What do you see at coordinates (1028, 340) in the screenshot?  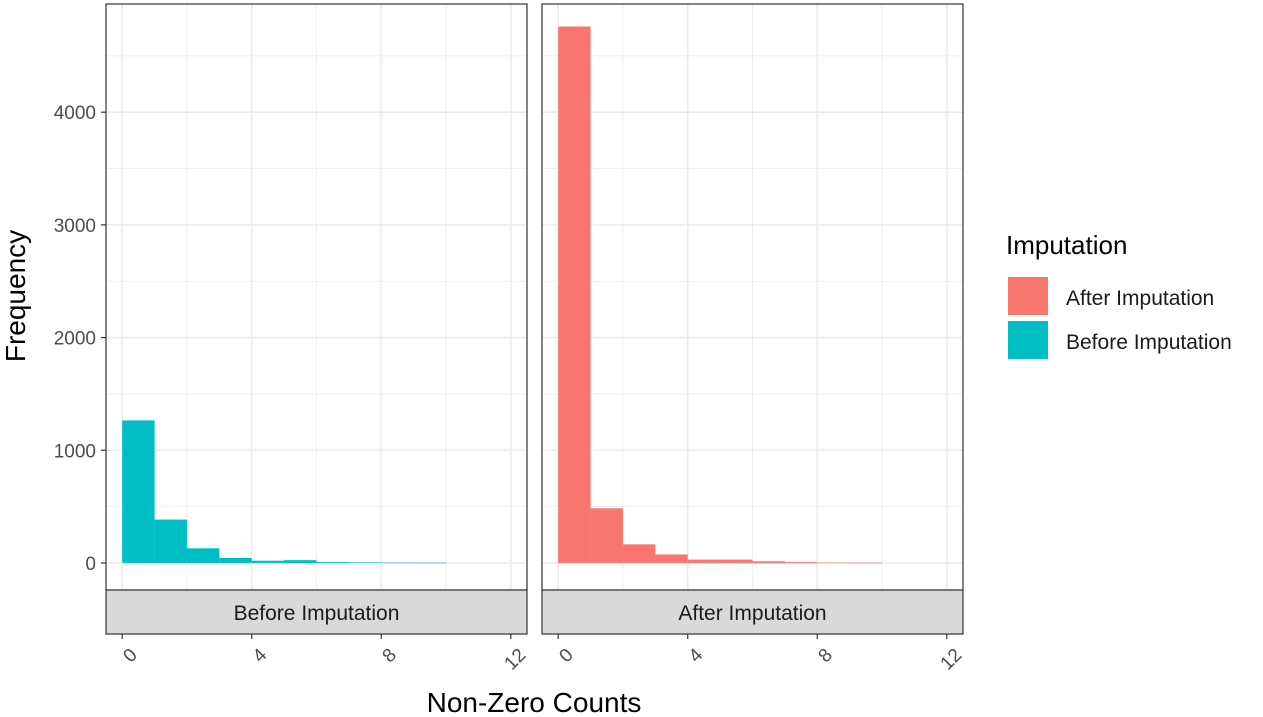 I see `legend-key-before-imputation` at bounding box center [1028, 340].